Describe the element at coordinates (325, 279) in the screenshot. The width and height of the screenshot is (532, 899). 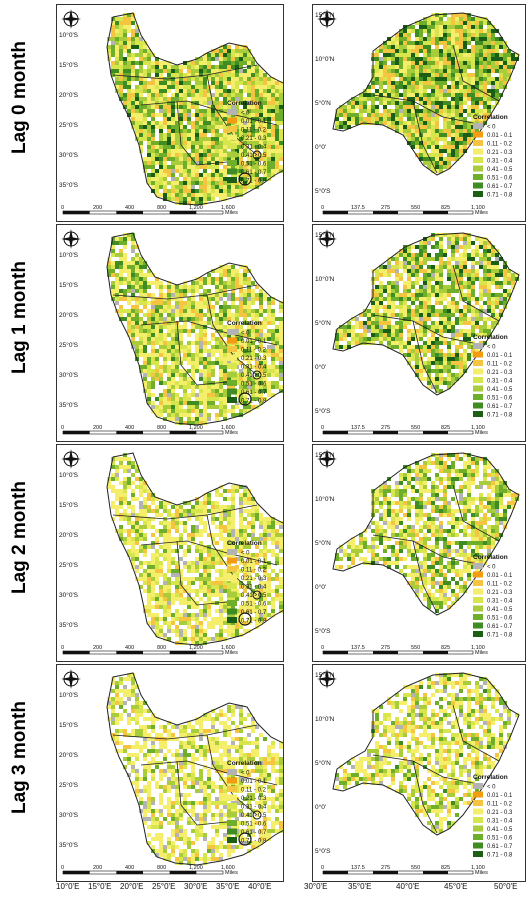
I see `lat-label: 10°0'N` at that location.